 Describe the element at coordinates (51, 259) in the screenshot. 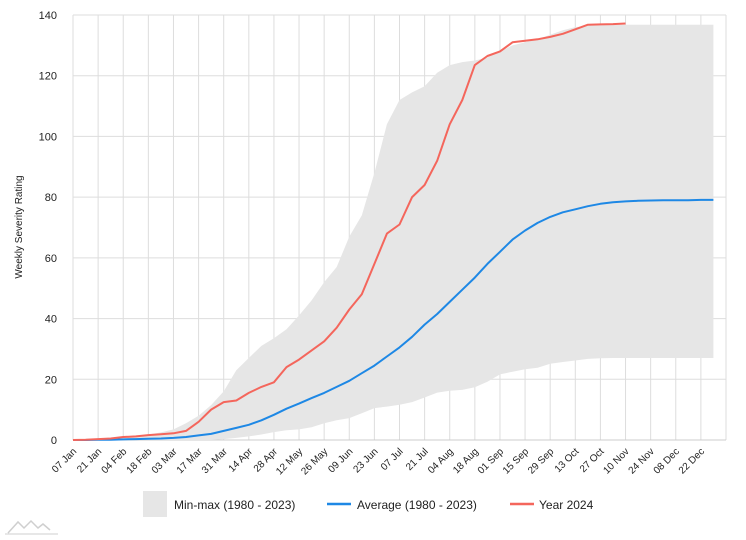

I see `y-tick-label: 60` at that location.